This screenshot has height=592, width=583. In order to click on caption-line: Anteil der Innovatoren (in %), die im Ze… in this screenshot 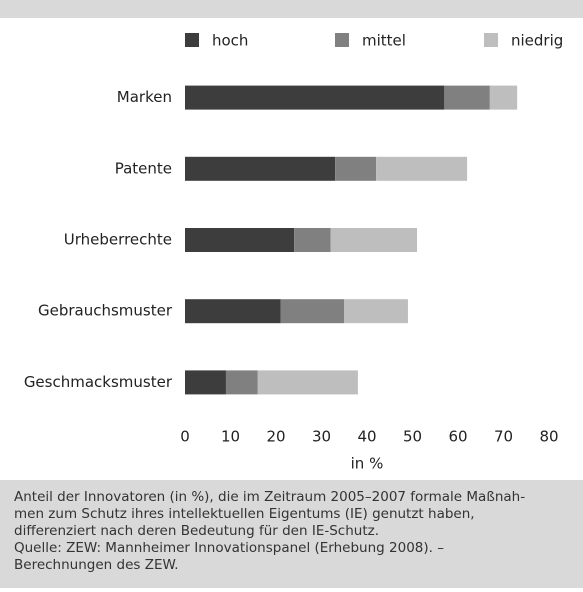, I will do `click(269, 497)`.